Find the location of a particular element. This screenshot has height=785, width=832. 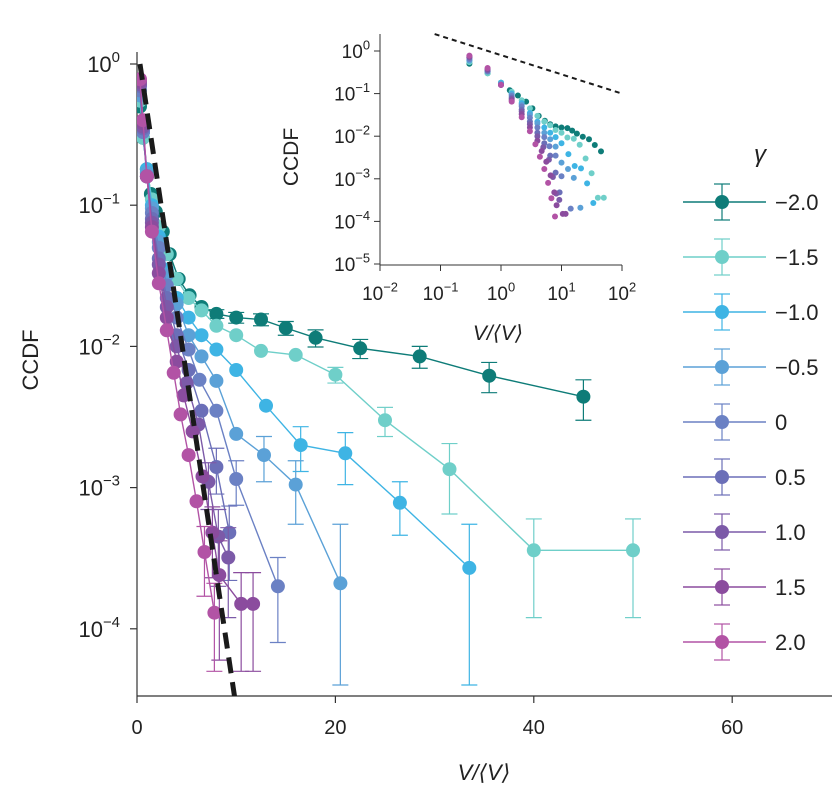

main-y-tick-label: 10⁻¹ is located at coordinates (99, 204).